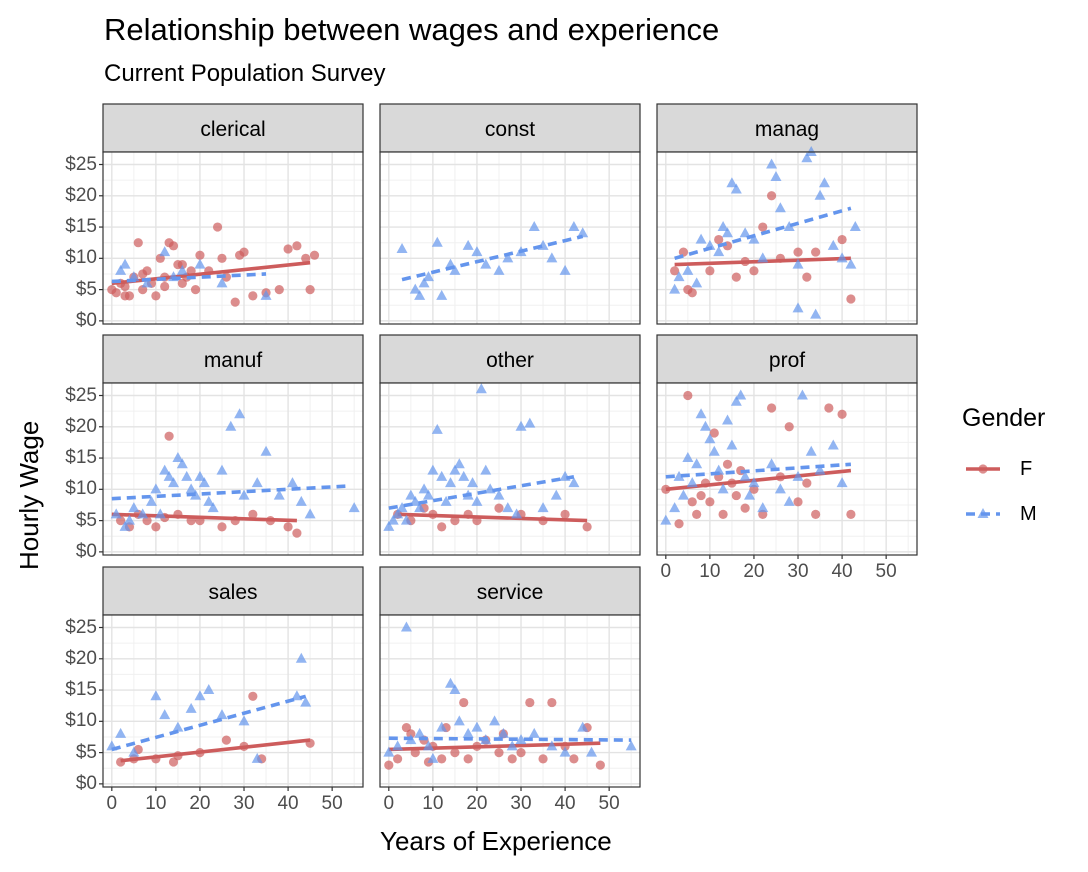 The width and height of the screenshot is (1088, 872). What do you see at coordinates (886, 571) in the screenshot?
I see `x-tick-label: 50` at bounding box center [886, 571].